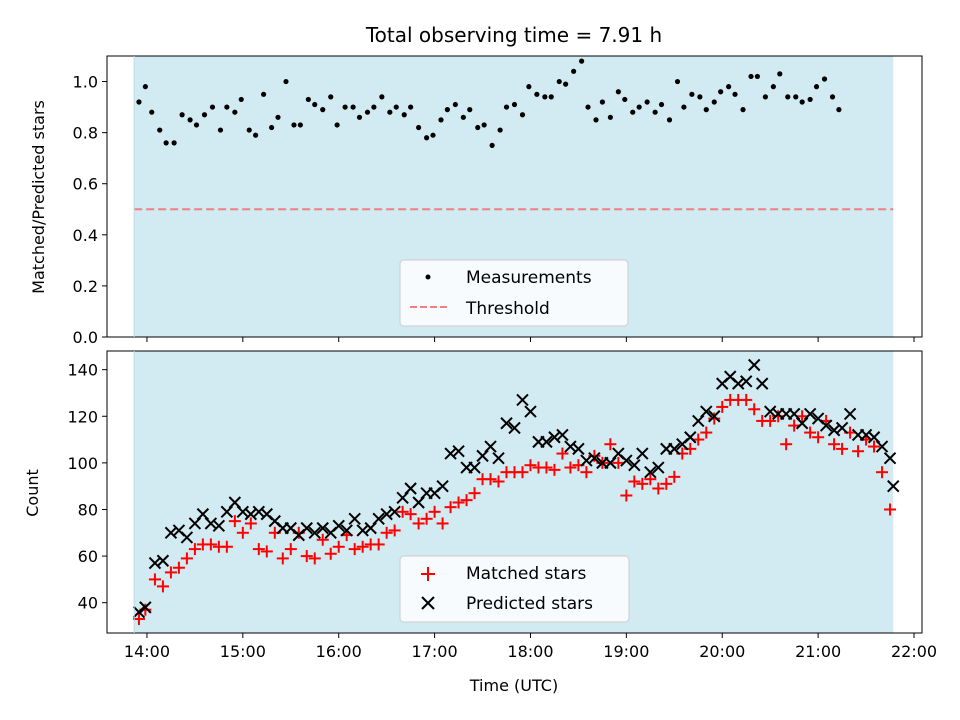  Describe the element at coordinates (914, 651) in the screenshot. I see `x-tick-label: 22:00` at that location.